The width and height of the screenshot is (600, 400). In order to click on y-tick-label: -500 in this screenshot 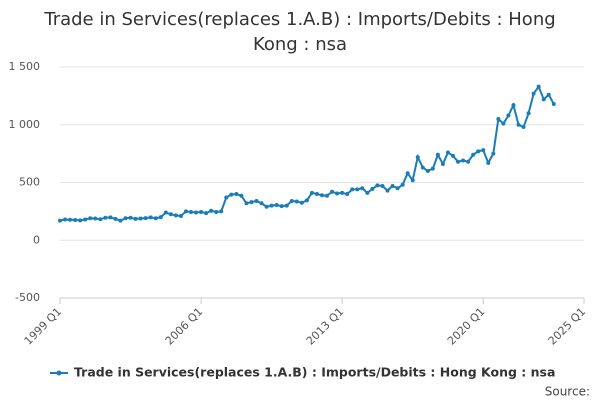, I will do `click(27, 297)`.